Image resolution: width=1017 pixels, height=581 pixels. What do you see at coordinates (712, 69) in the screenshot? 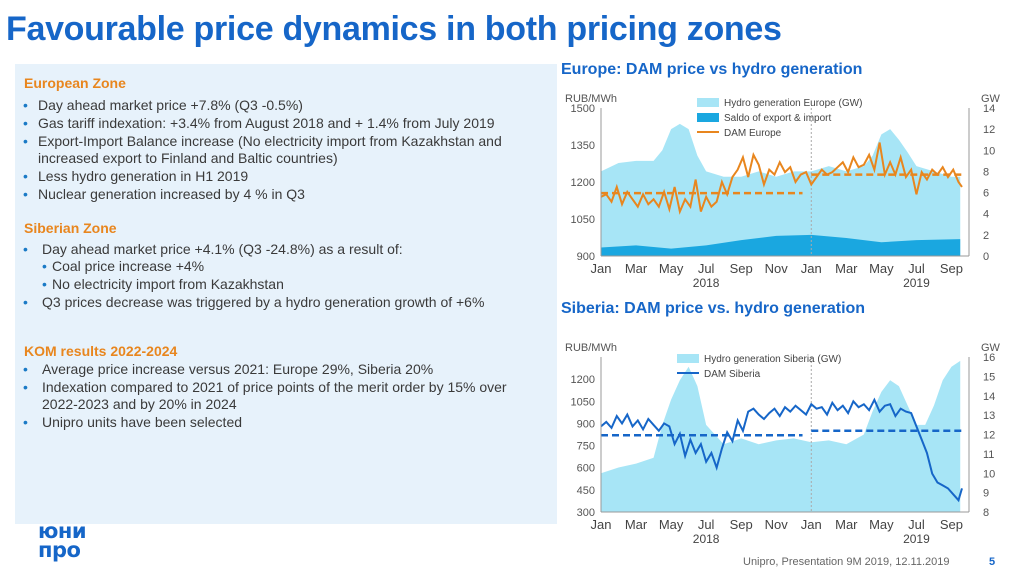
I see `europe-chart-title: Europe: DAM price vs hydro generation` at bounding box center [712, 69].